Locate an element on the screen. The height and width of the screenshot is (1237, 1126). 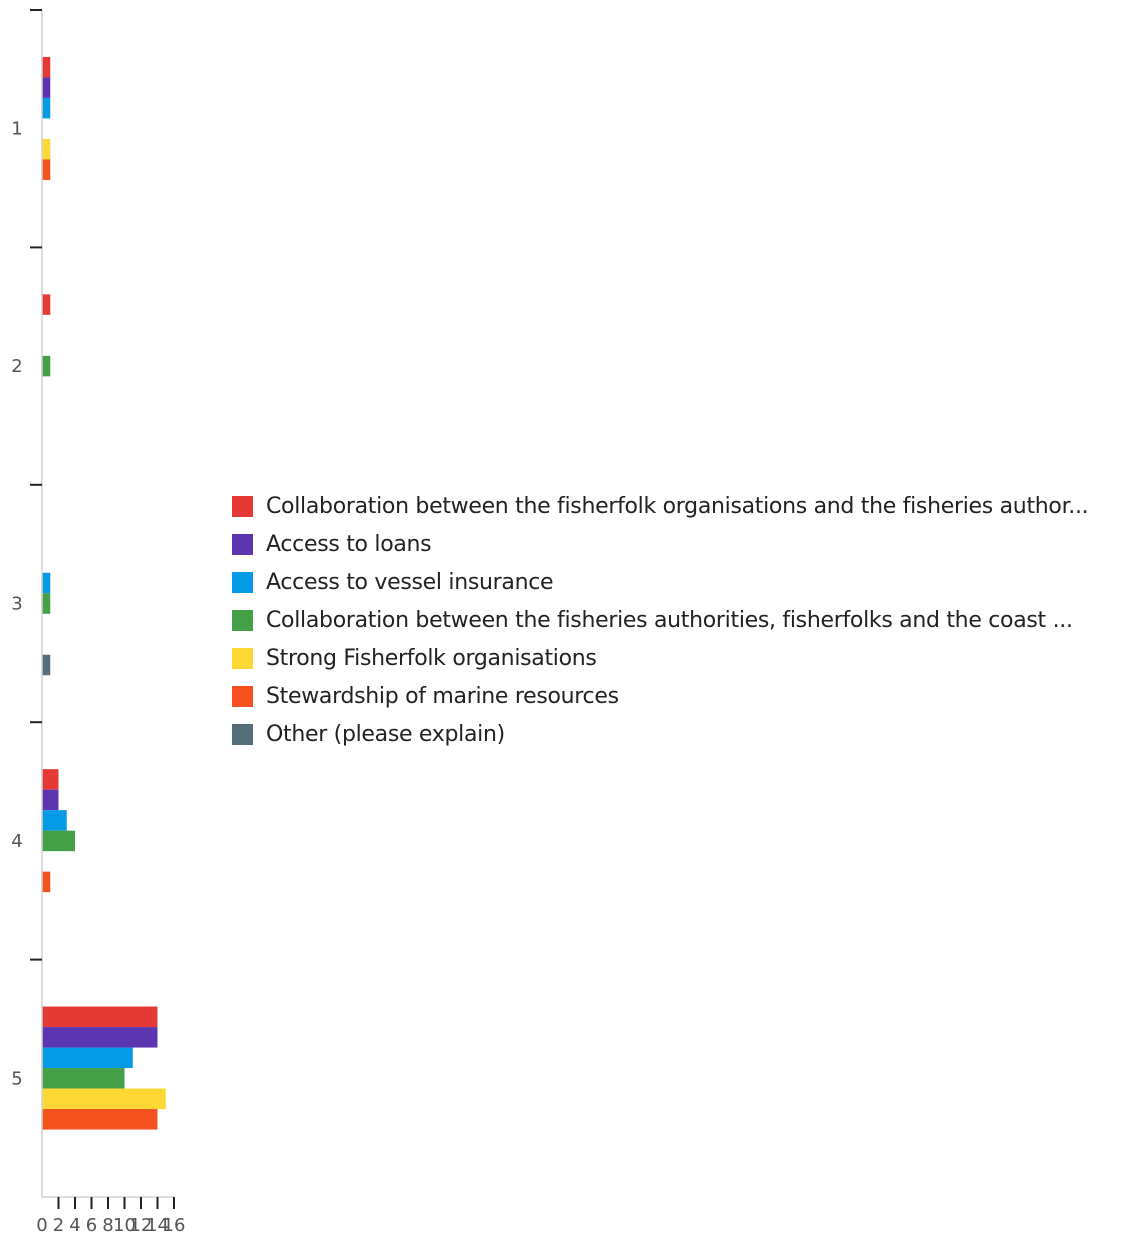
y-tick-label: 3 is located at coordinates (16, 604).